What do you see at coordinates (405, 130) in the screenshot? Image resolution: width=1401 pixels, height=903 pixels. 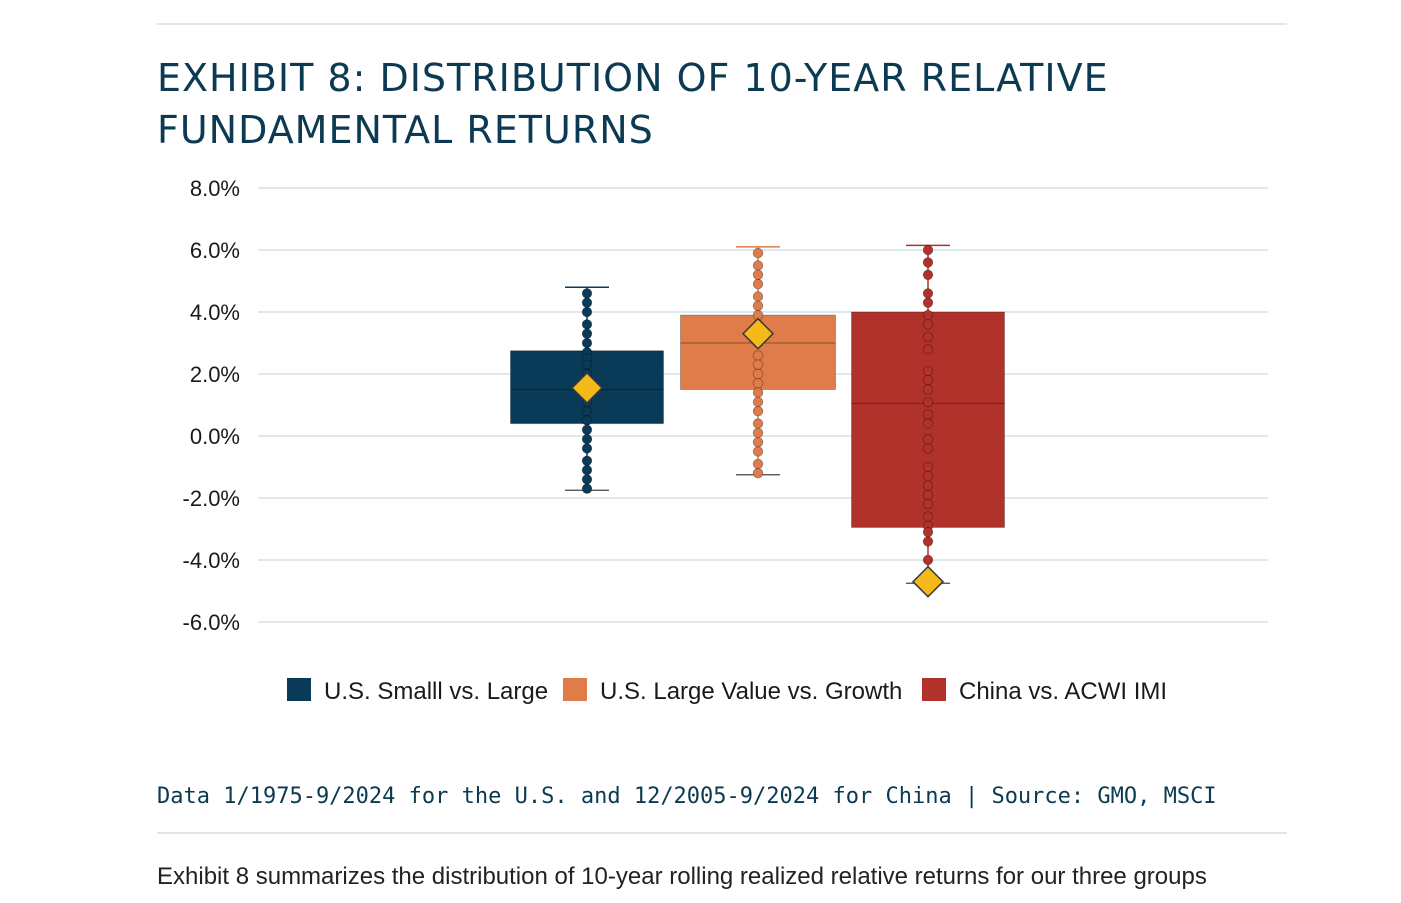 I see `title-line-2: FUNDAMENTAL RETURNS` at bounding box center [405, 130].